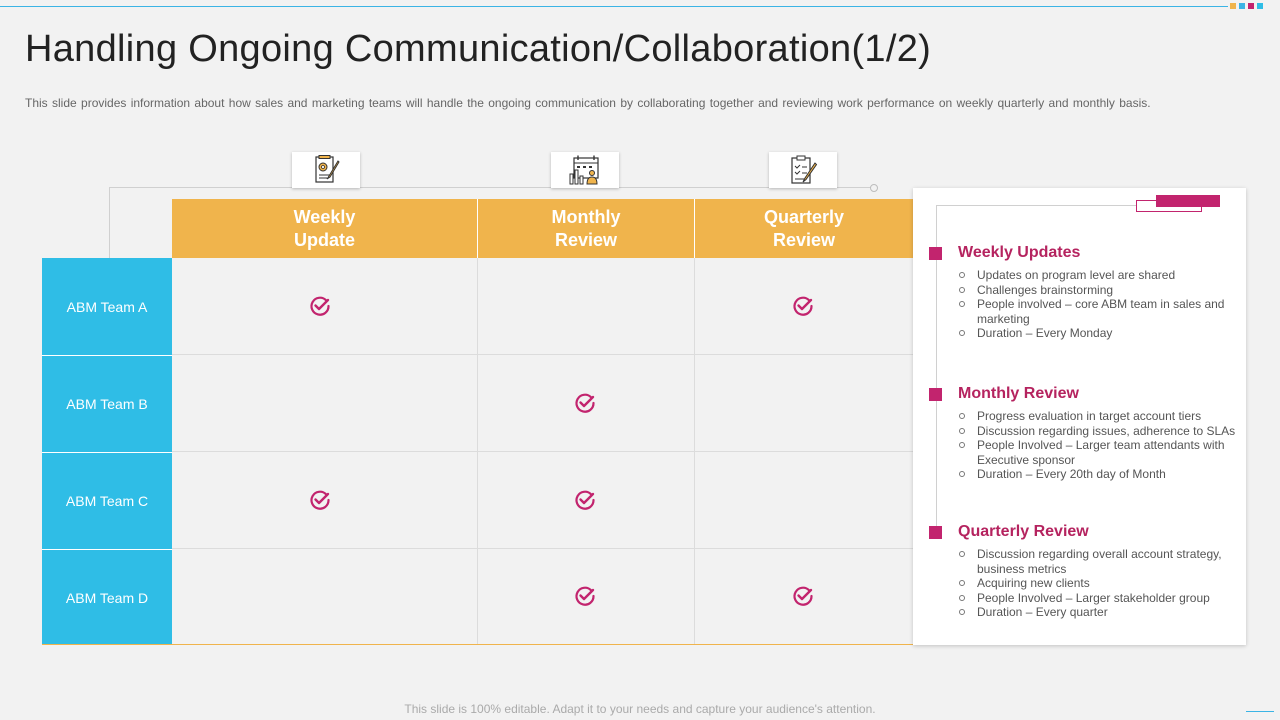 This screenshot has width=1280, height=720. Describe the element at coordinates (490, 187) in the screenshot. I see `connector-line` at that location.